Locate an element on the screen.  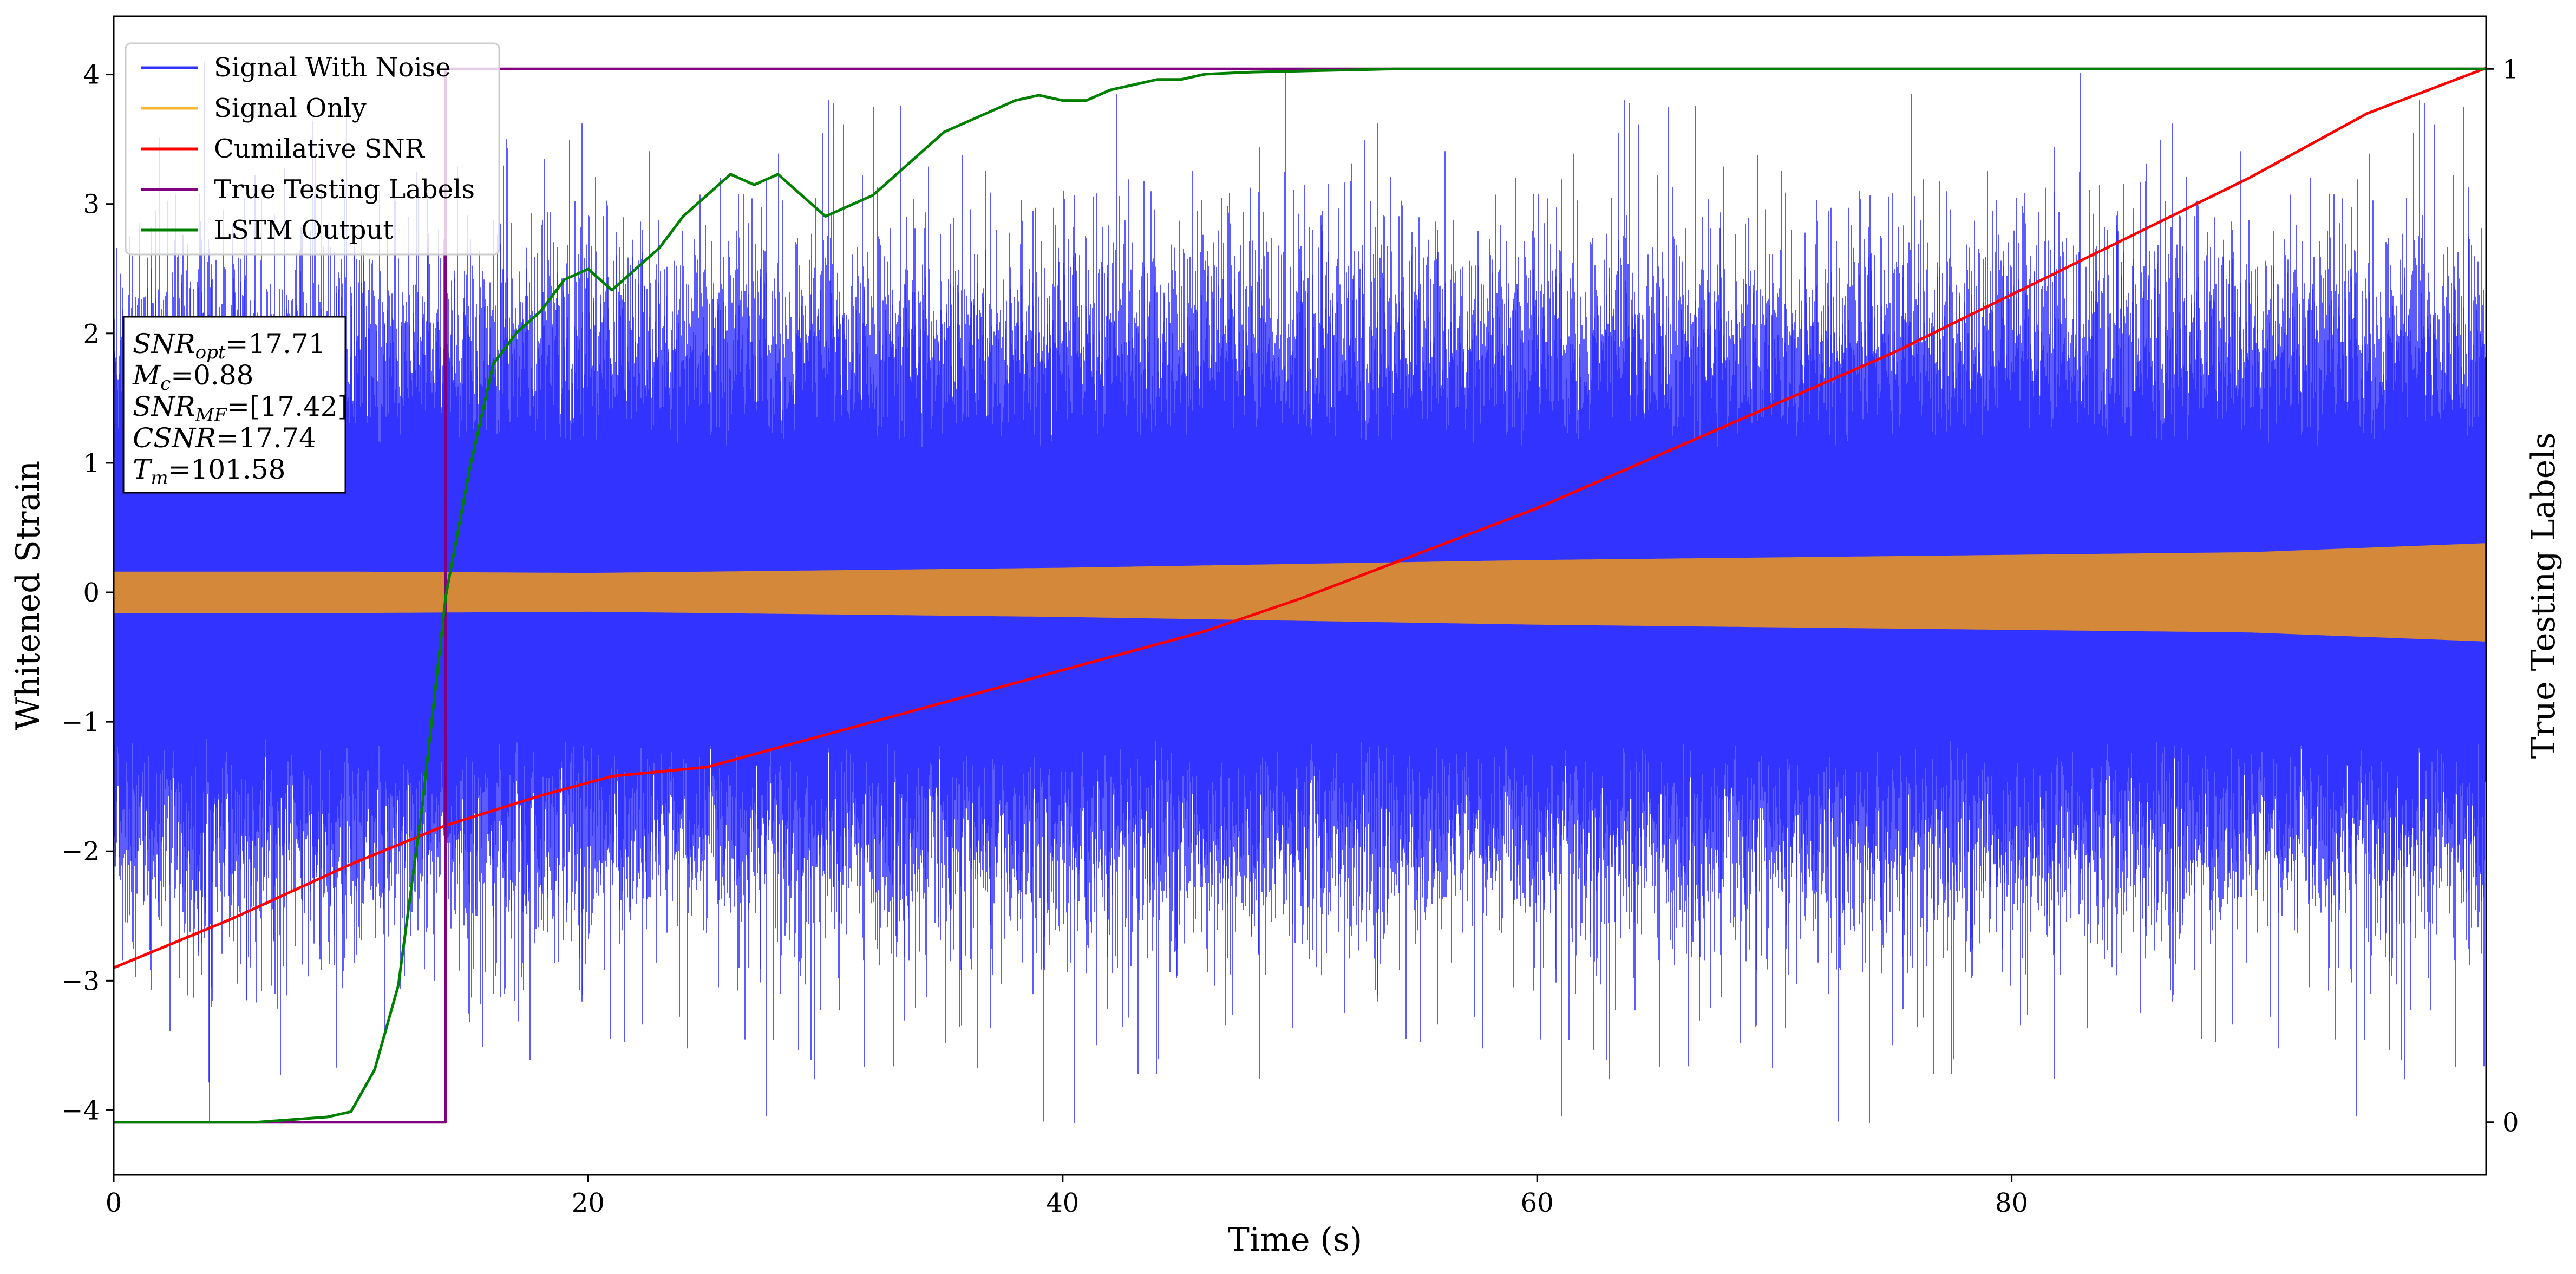
series-signal-only is located at coordinates (1300, 592).